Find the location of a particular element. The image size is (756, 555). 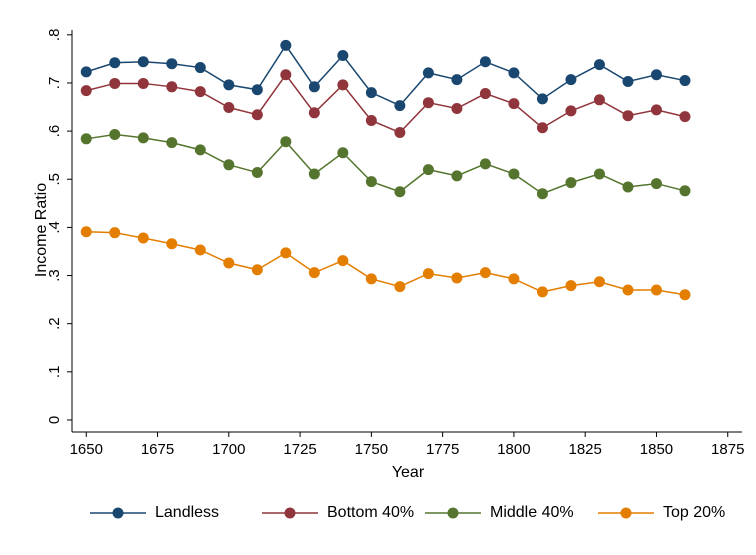

y-tick-label: .8 is located at coordinates (54, 35).